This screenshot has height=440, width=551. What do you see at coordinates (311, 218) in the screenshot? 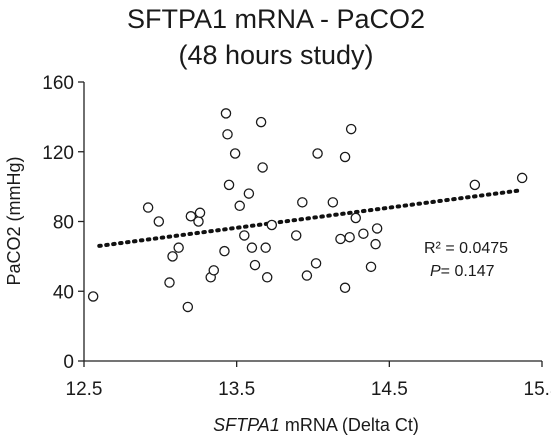
I see `trend-line` at bounding box center [311, 218].